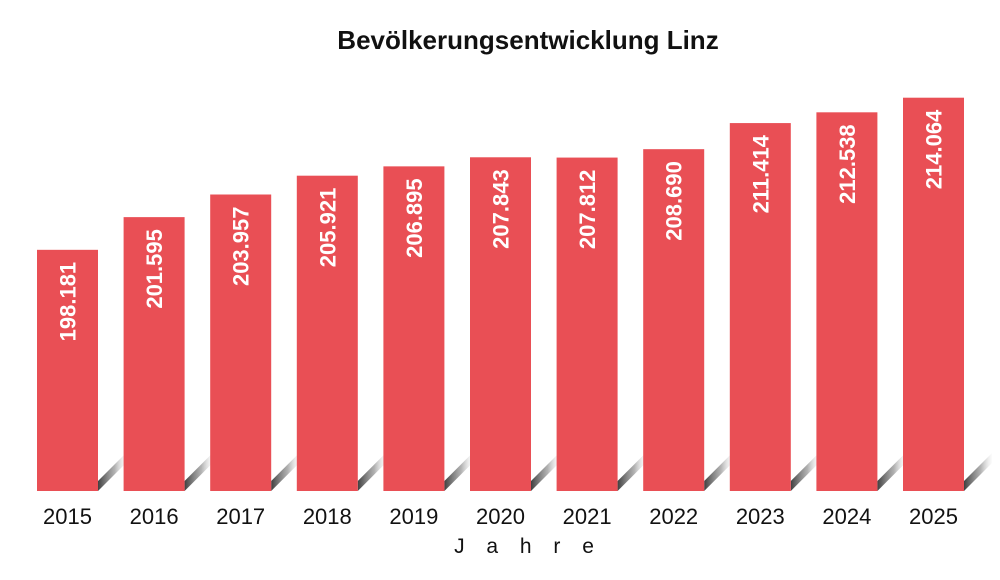 This screenshot has height=580, width=1000. What do you see at coordinates (154, 516) in the screenshot?
I see `x-tick-2016: 2016` at bounding box center [154, 516].